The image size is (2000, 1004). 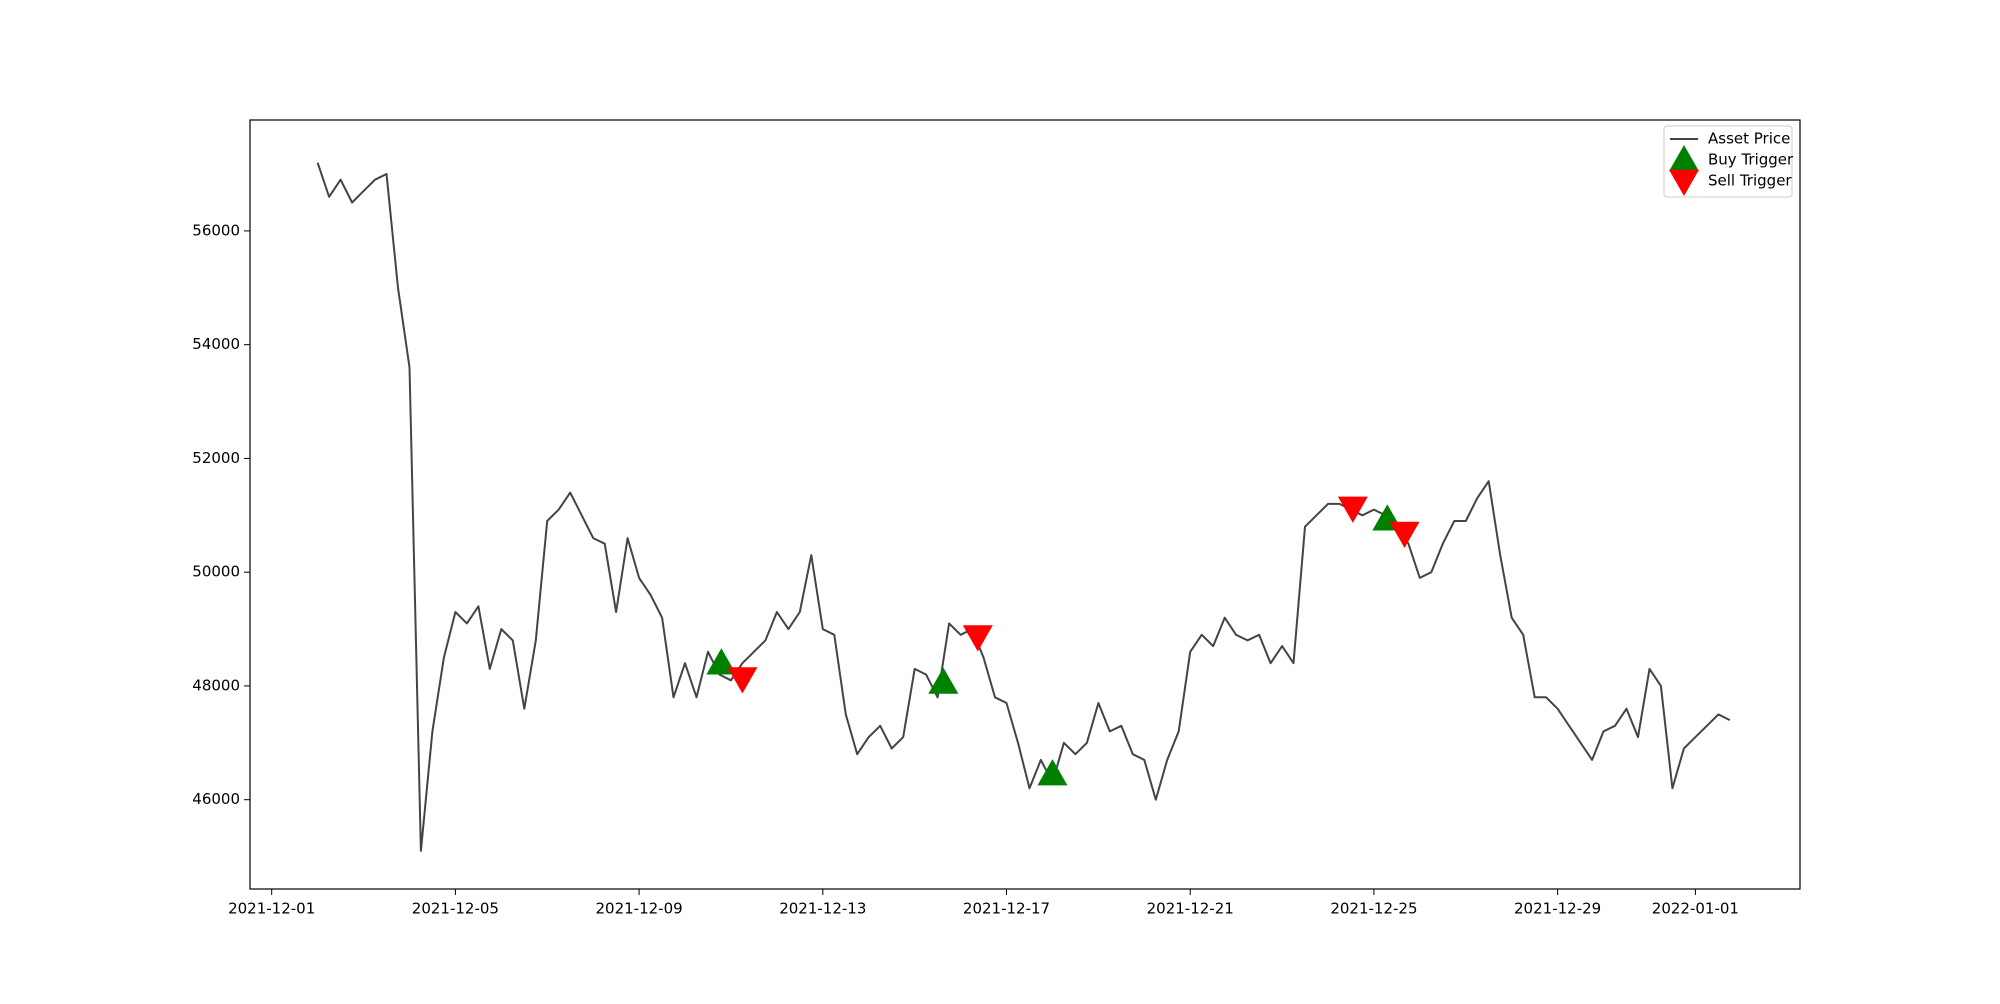 I want to click on y-tick-label: 48000, so click(x=216, y=685).